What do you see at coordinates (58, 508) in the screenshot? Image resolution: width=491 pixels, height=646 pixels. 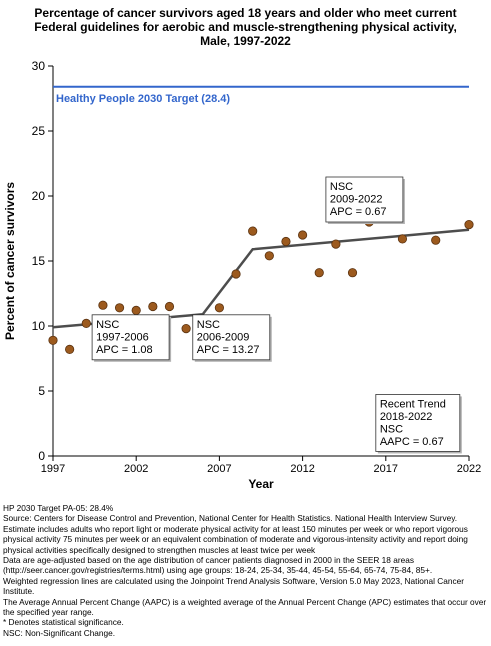 I see `footnote-hp-target: HP 2030 Target PA-05: 28.4%` at bounding box center [58, 508].